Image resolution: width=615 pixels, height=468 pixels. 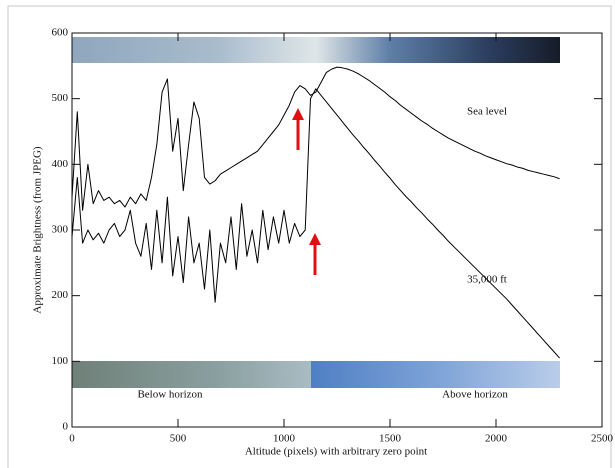 I want to click on y-axis-label: Approximate Brightness (from JPEG), so click(x=38, y=229).